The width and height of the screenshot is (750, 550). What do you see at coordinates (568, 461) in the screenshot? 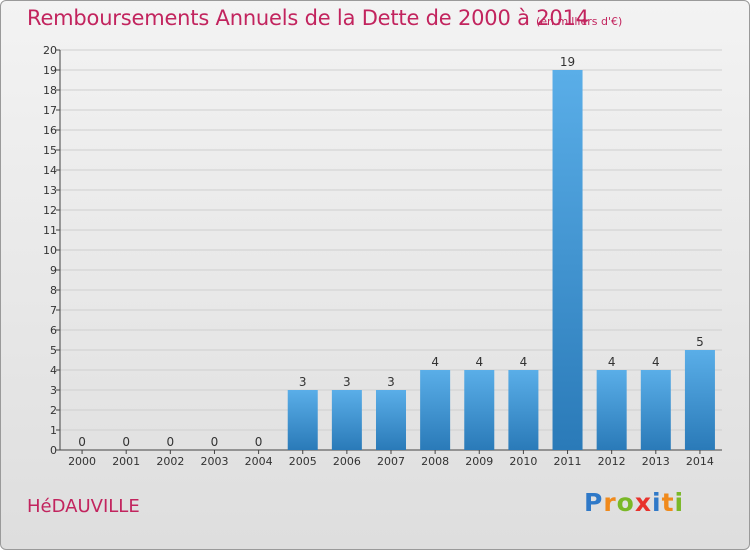
I see `x-tick-label: 2011` at bounding box center [568, 461].